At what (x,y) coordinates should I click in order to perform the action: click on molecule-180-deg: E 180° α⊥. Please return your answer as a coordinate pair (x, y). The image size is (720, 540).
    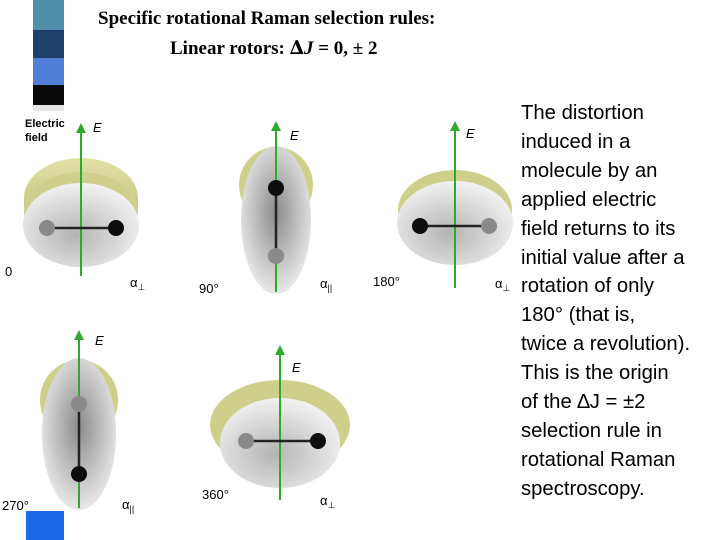
    Looking at the image, I should click on (443, 207).